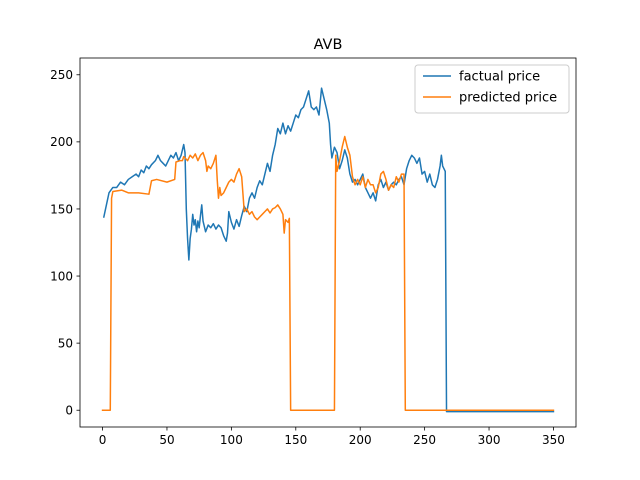 This screenshot has width=640, height=480. What do you see at coordinates (499, 77) in the screenshot?
I see `legend-label: factual price` at bounding box center [499, 77].